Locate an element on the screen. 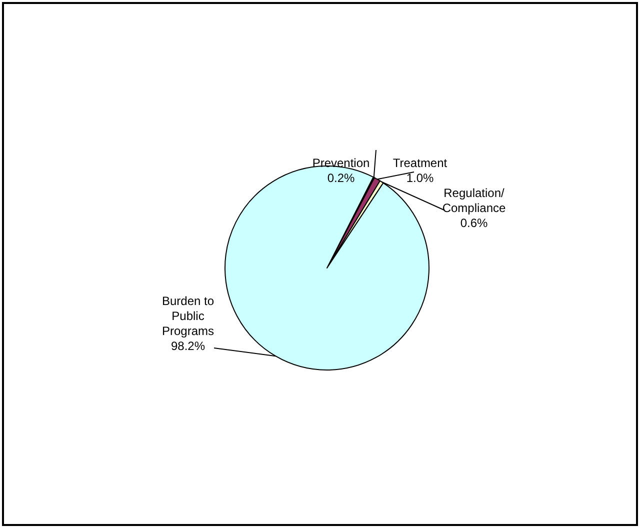 The width and height of the screenshot is (640, 529). slice-label: Burden to Public Programs is located at coordinates (188, 316).